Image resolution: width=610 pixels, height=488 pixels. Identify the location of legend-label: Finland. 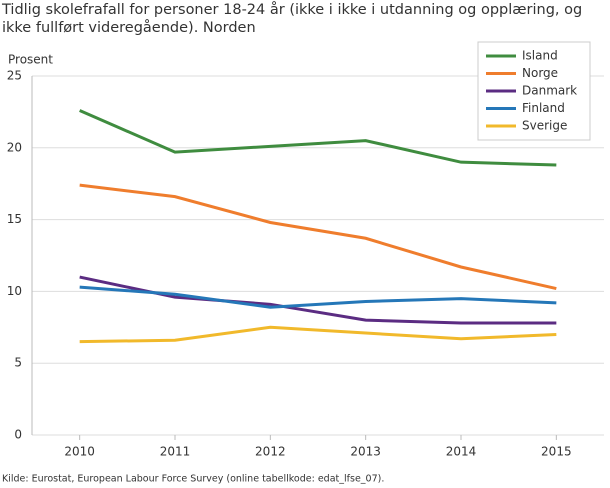
(543, 108).